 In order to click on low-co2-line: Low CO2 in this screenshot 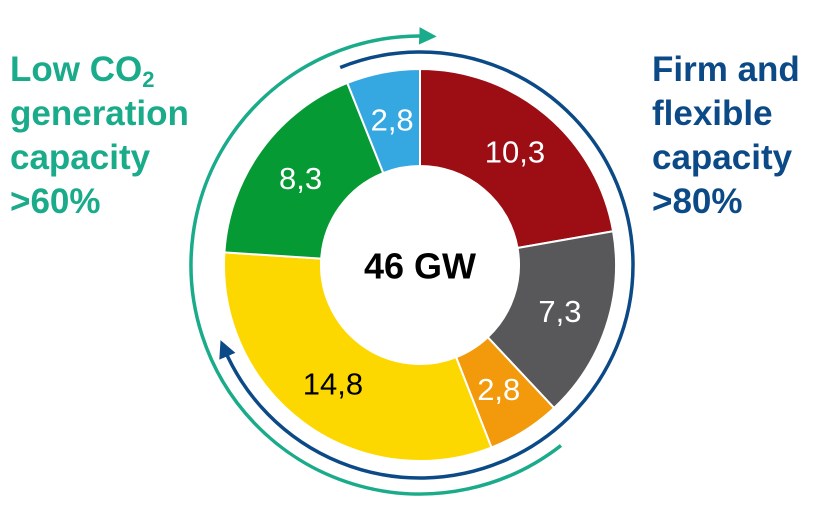, I will do `click(99, 70)`.